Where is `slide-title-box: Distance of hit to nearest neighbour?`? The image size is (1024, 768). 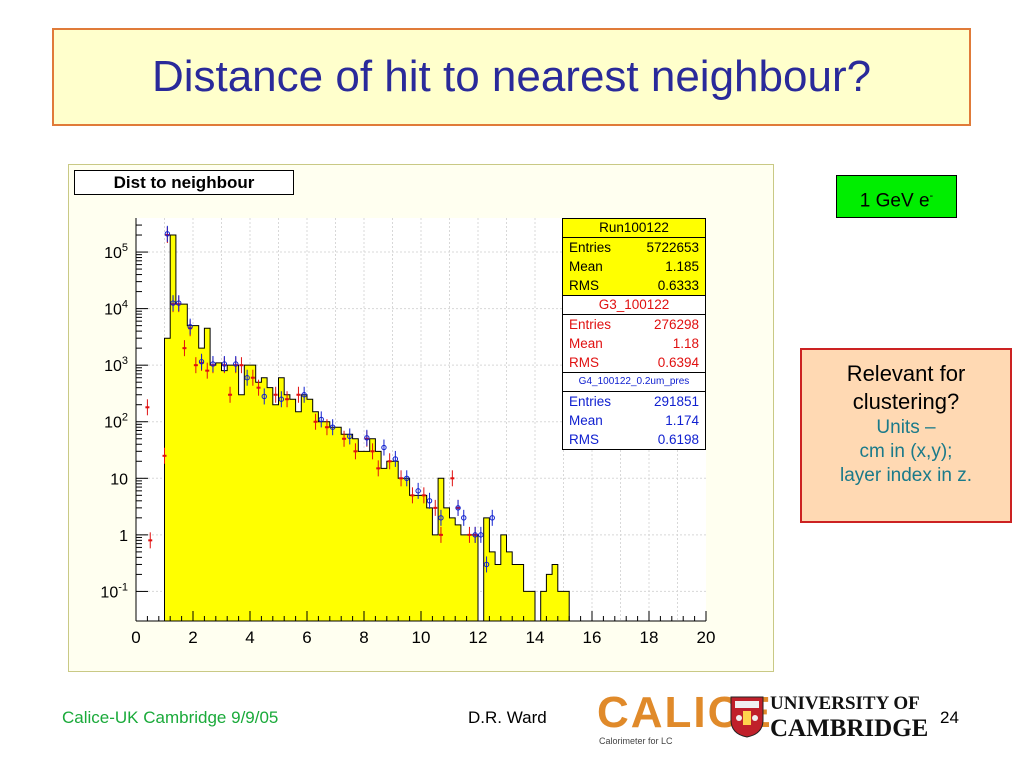 slide-title-box: Distance of hit to nearest neighbour? is located at coordinates (511, 77).